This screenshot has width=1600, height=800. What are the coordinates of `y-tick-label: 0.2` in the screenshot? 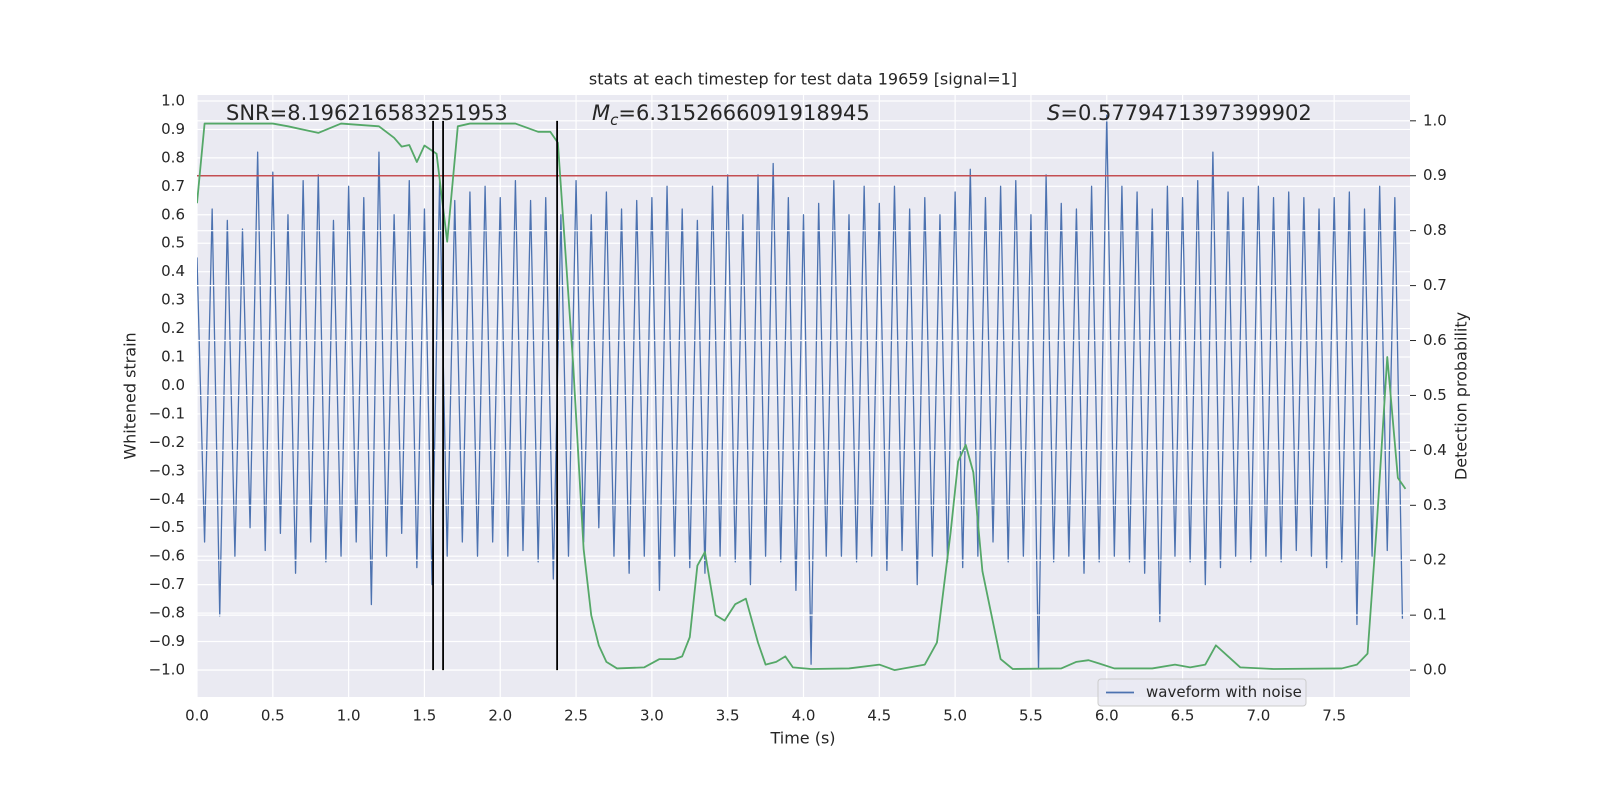 It's located at (173, 328).